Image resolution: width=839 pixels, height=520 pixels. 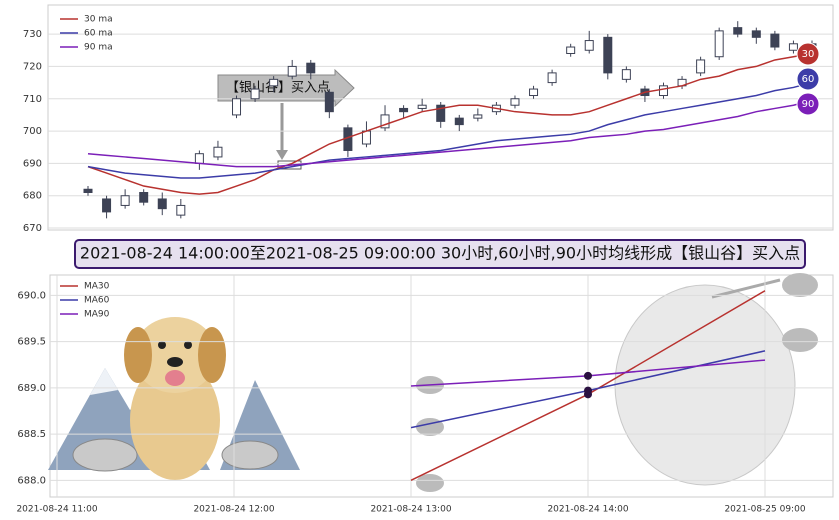 I want to click on x-tick-label: 2021-08-24 12:00, so click(x=233, y=510).